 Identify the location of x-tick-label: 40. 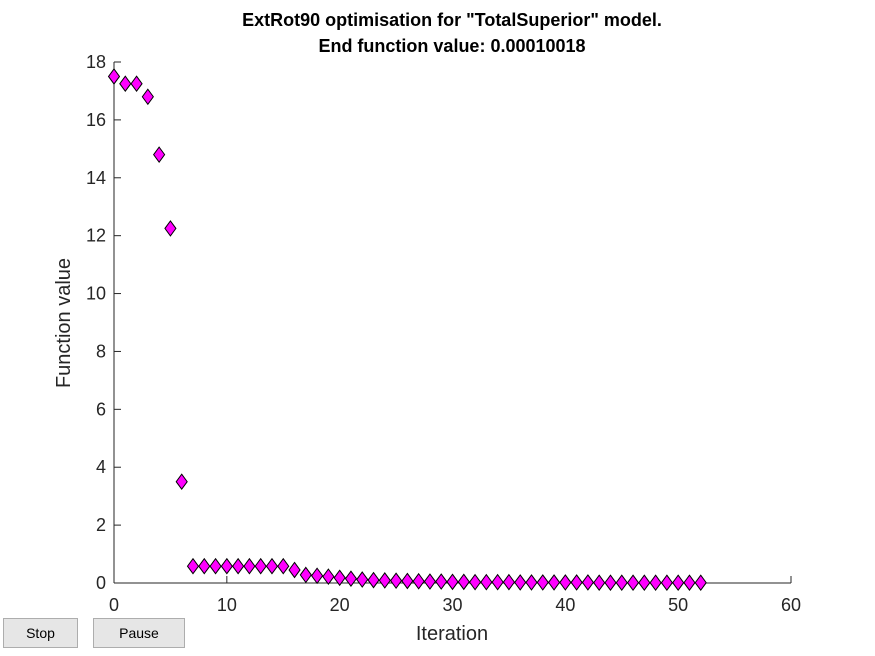
(565, 605).